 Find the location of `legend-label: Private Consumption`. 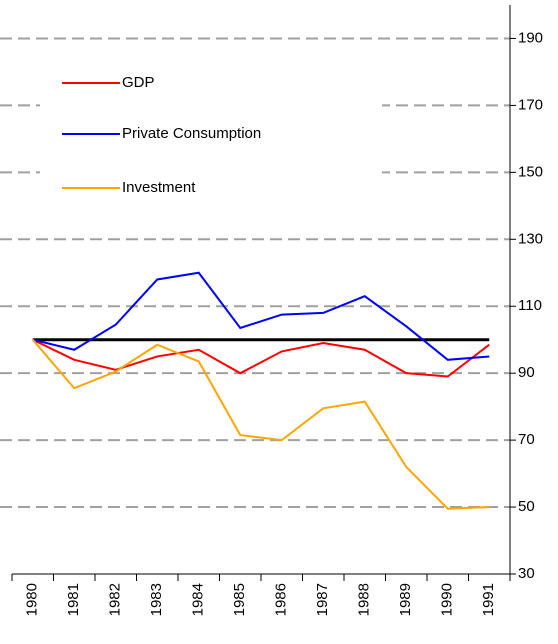

legend-label: Private Consumption is located at coordinates (191, 133).